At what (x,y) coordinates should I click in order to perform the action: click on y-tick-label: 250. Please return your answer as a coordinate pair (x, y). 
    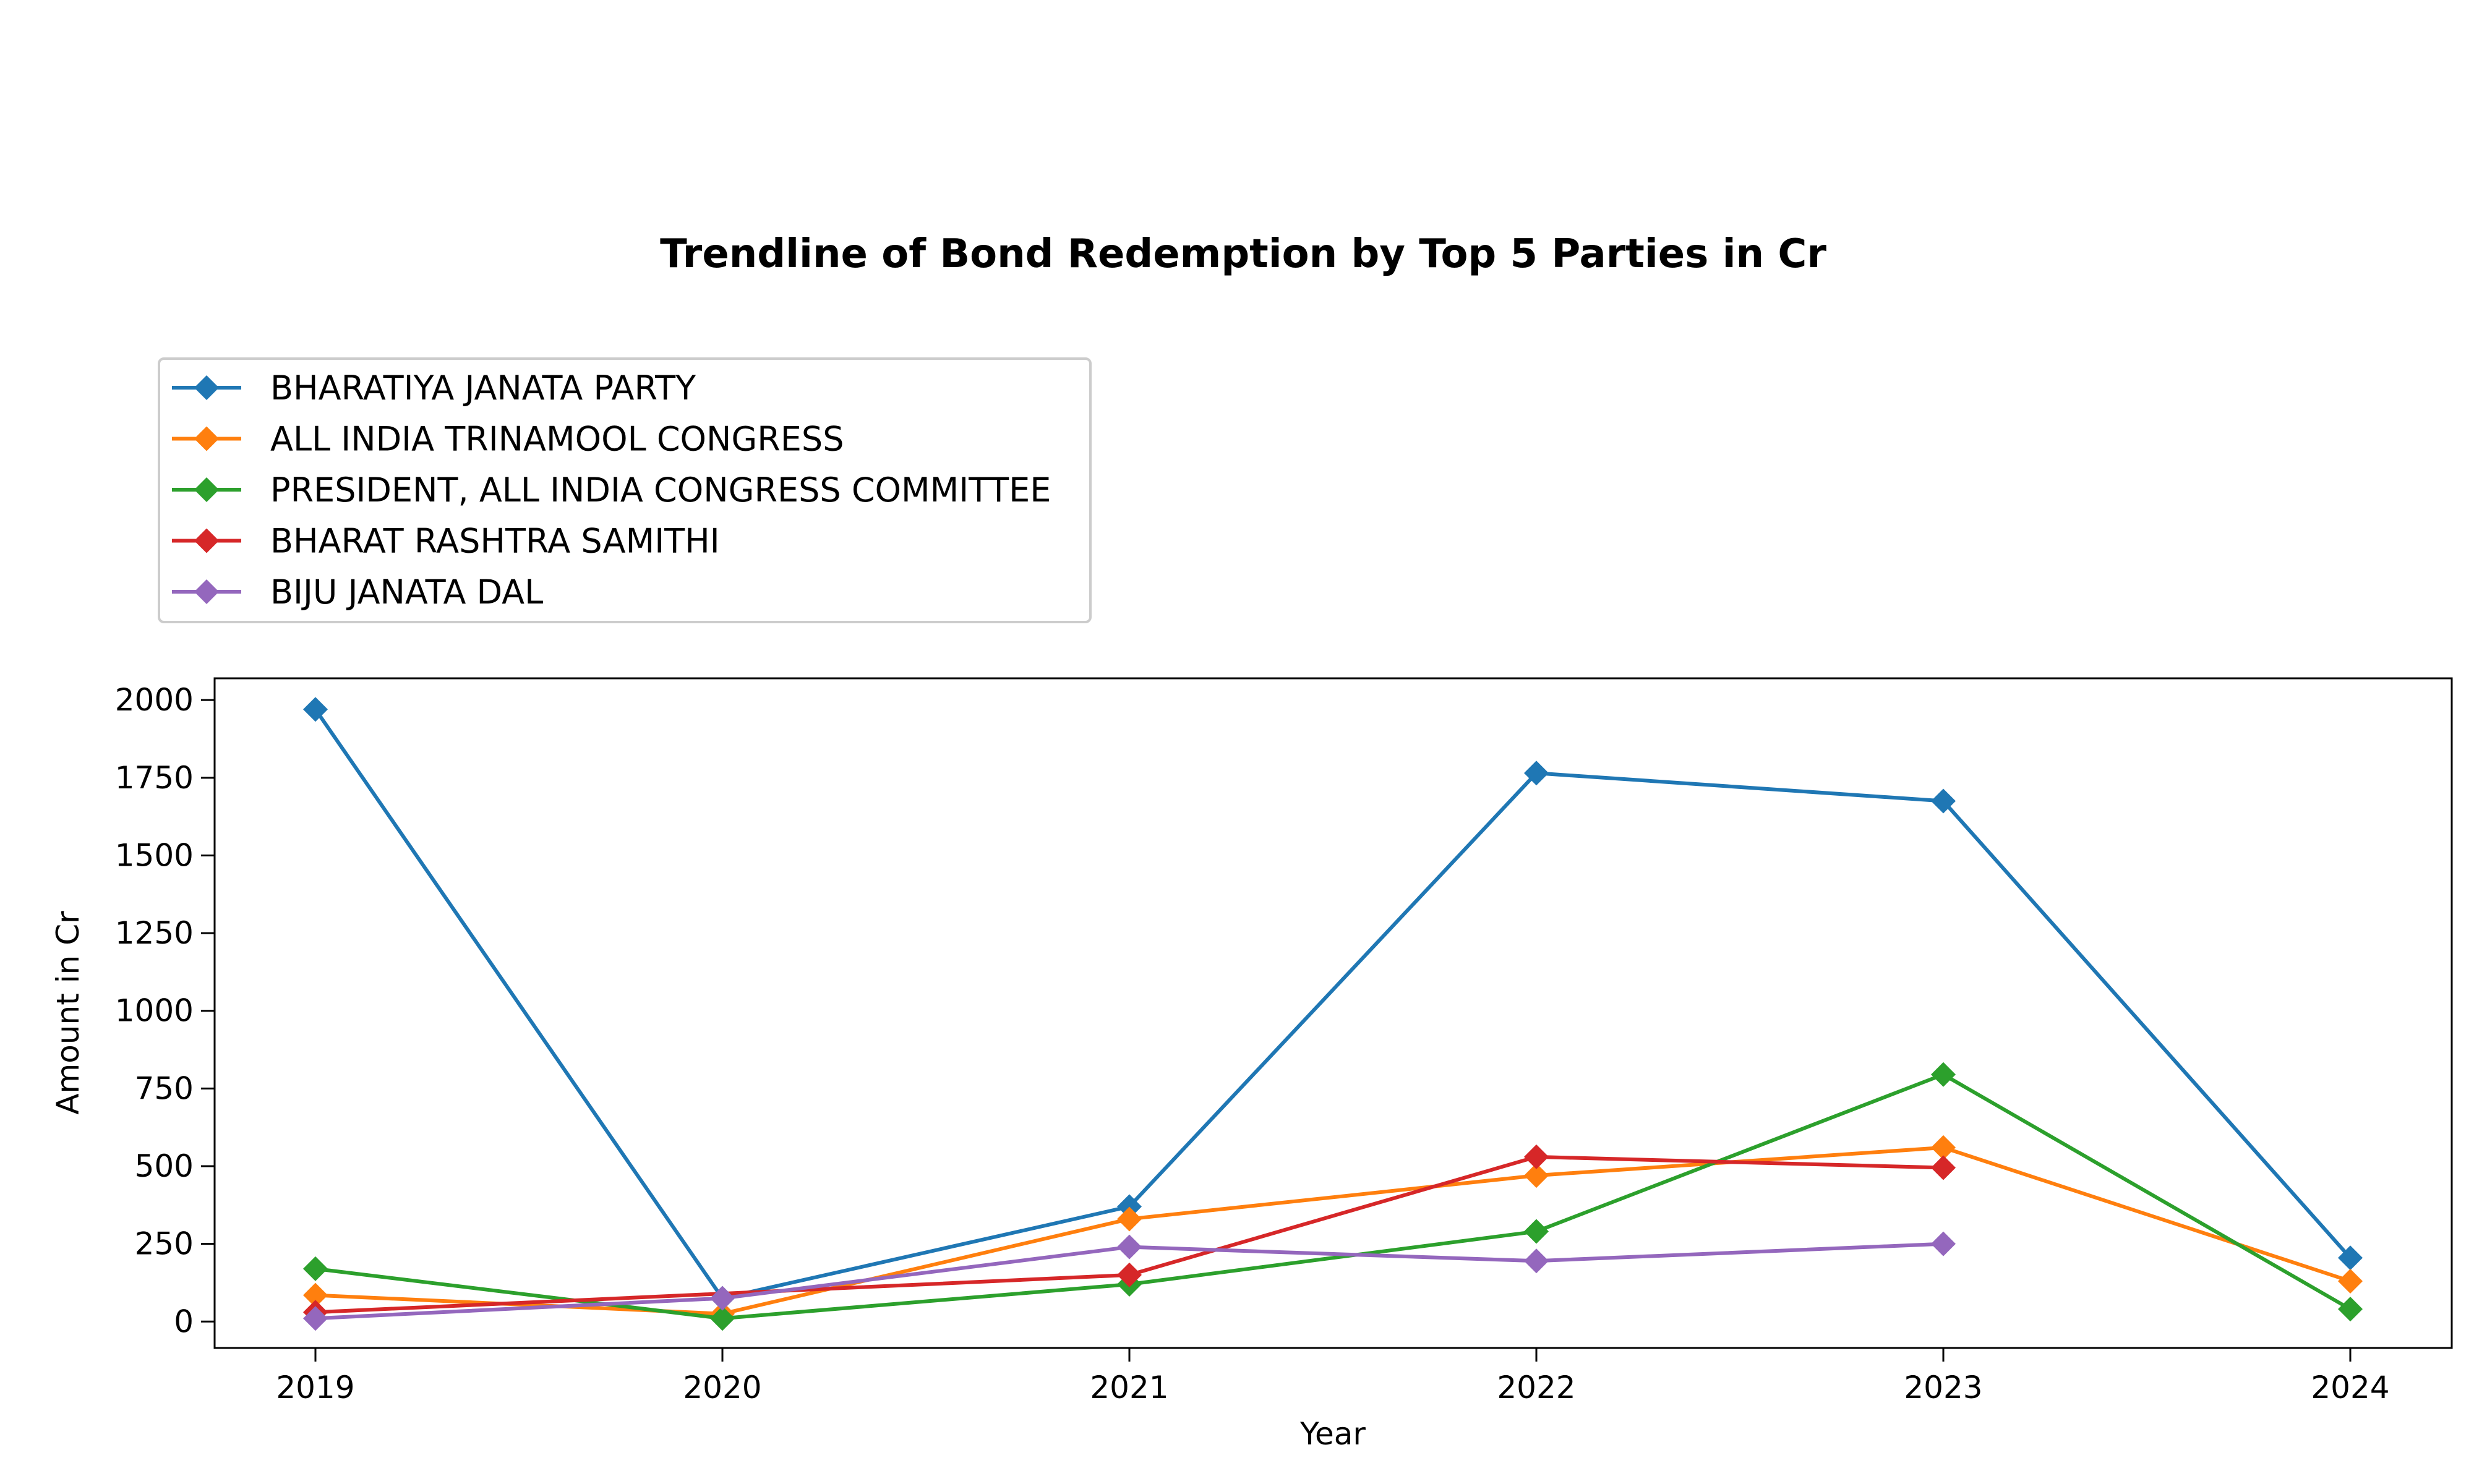
    Looking at the image, I should click on (164, 1244).